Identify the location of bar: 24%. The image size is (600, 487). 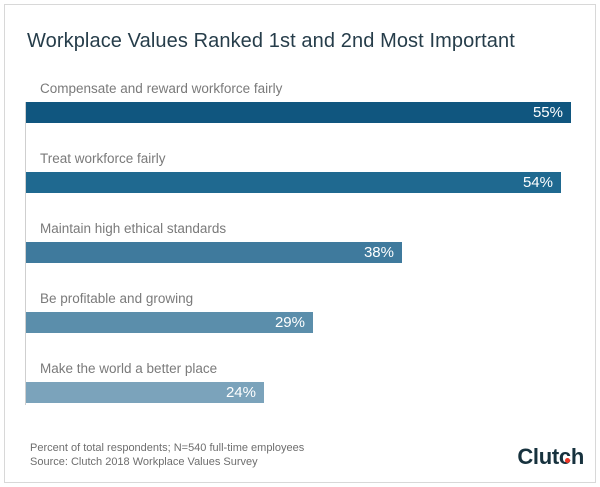
(145, 392).